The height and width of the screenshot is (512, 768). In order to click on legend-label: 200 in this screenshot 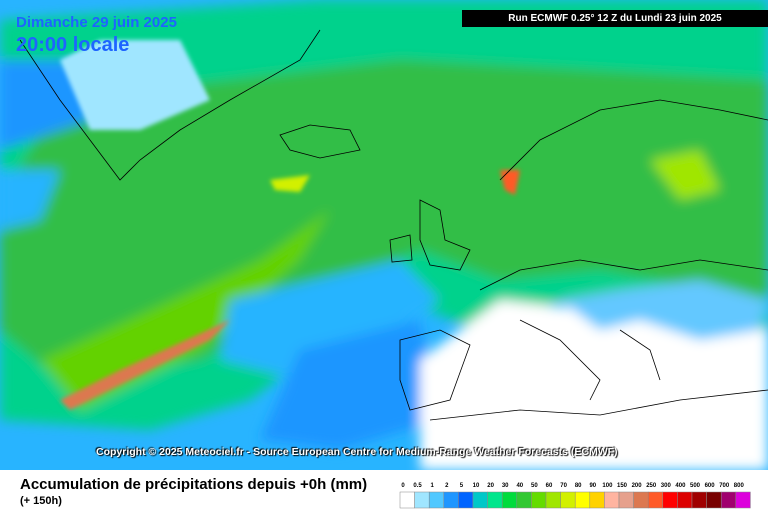, I will do `click(637, 486)`.